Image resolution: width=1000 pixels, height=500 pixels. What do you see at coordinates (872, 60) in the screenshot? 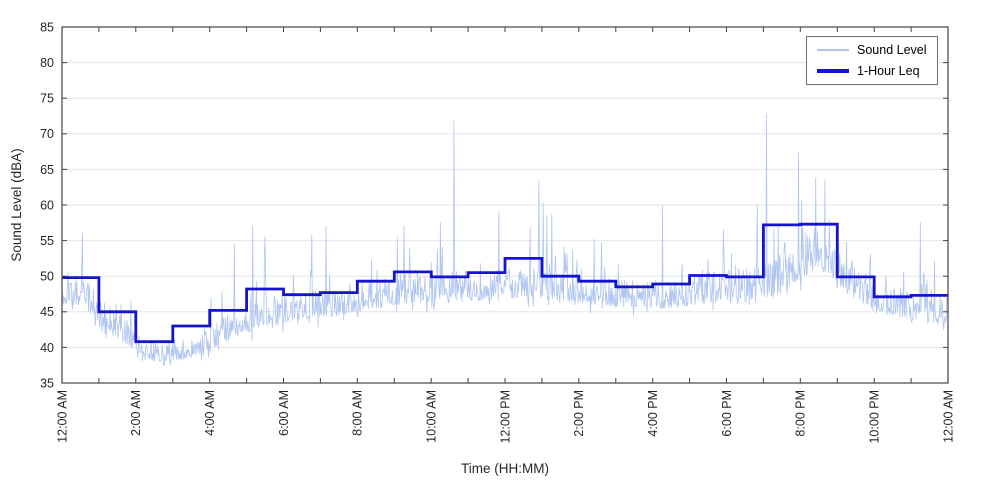
I see `legend: Sound Level 1-Hour Leq` at bounding box center [872, 60].